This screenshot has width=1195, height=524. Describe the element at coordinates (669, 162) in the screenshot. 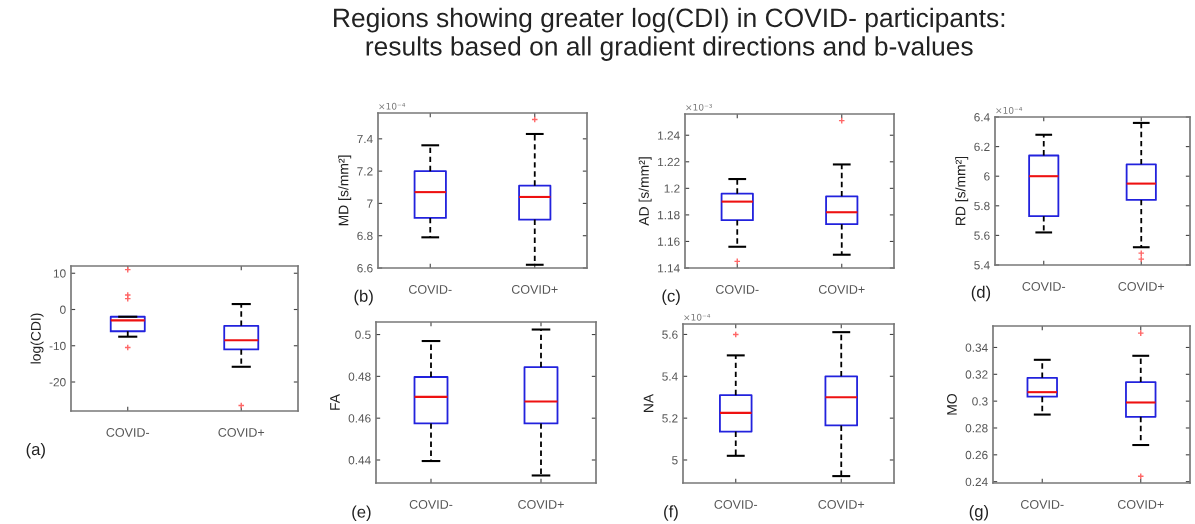

I see `y-tick-label: 1.22` at that location.